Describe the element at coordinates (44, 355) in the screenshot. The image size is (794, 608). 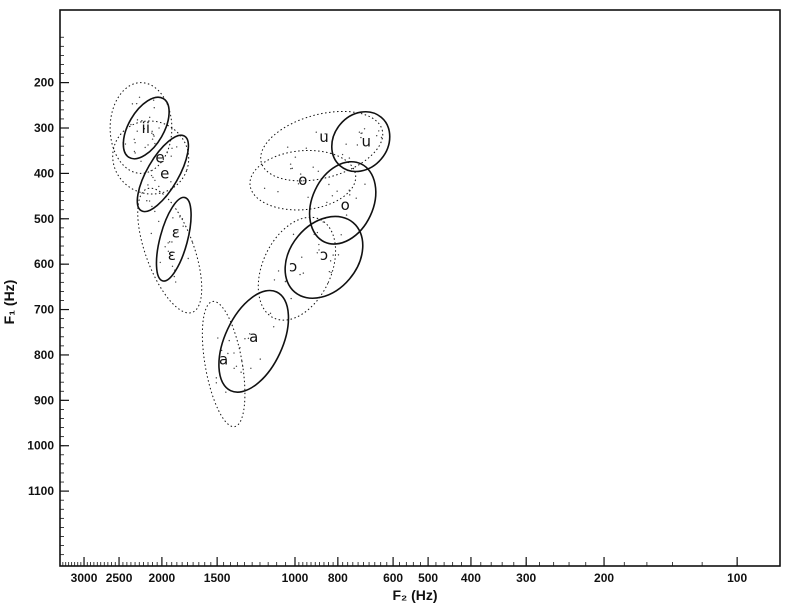
I see `y-tick-label: 800` at that location.